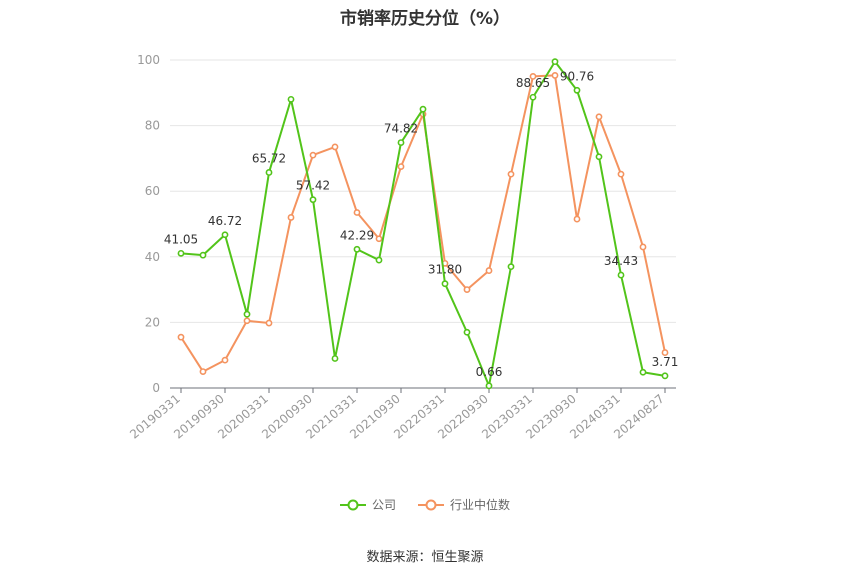 The height and width of the screenshot is (575, 850). Describe the element at coordinates (152, 322) in the screenshot. I see `y-tick-label: 20` at that location.